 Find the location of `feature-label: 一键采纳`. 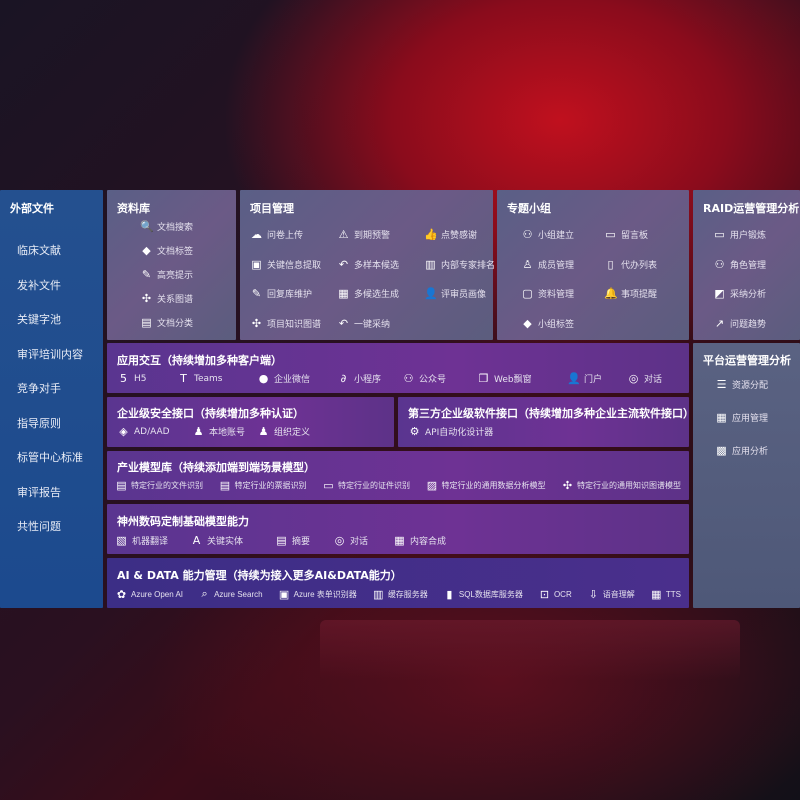

feature-label: 一键采纳 is located at coordinates (372, 324).